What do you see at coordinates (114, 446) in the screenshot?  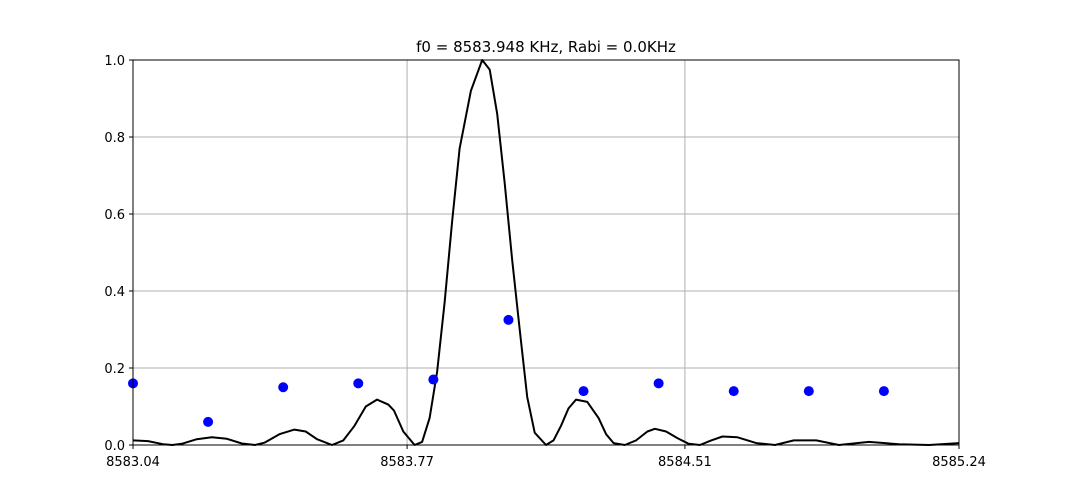 I see `y-tick-label: 0.0` at bounding box center [114, 446].